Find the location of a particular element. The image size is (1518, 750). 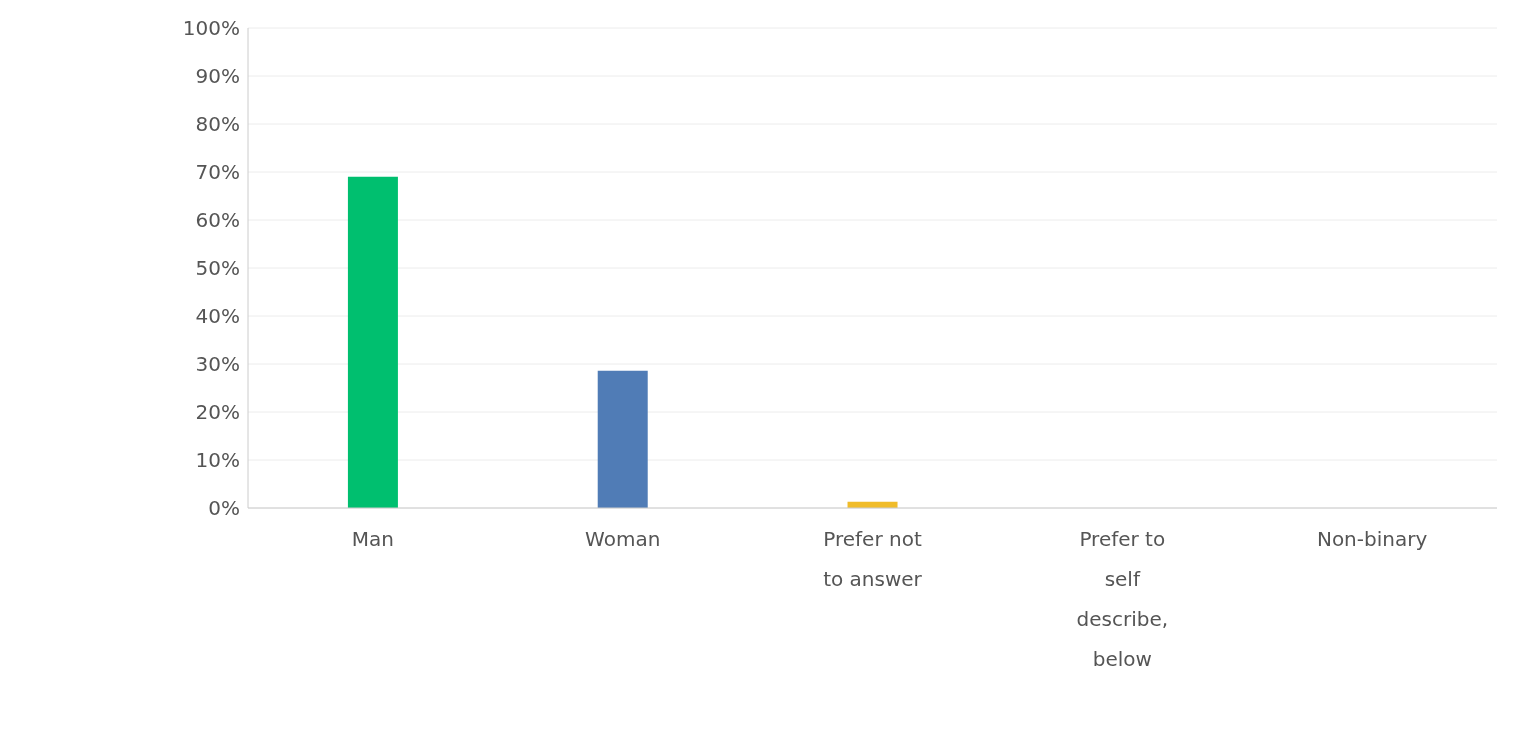

y-tick-label: 100% is located at coordinates (211, 28).